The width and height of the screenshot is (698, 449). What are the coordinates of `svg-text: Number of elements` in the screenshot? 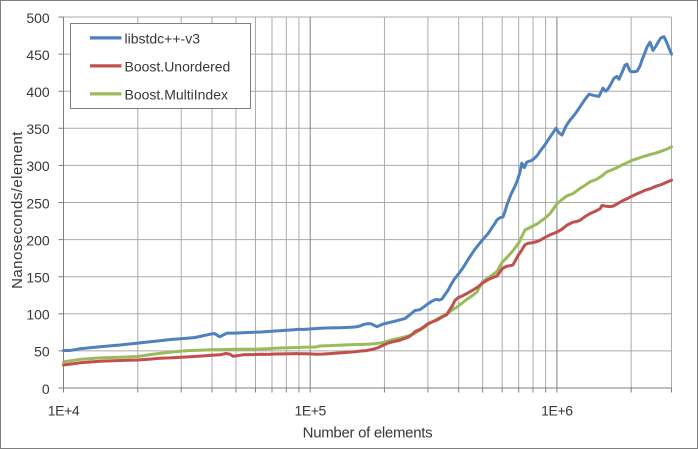 It's located at (368, 433).